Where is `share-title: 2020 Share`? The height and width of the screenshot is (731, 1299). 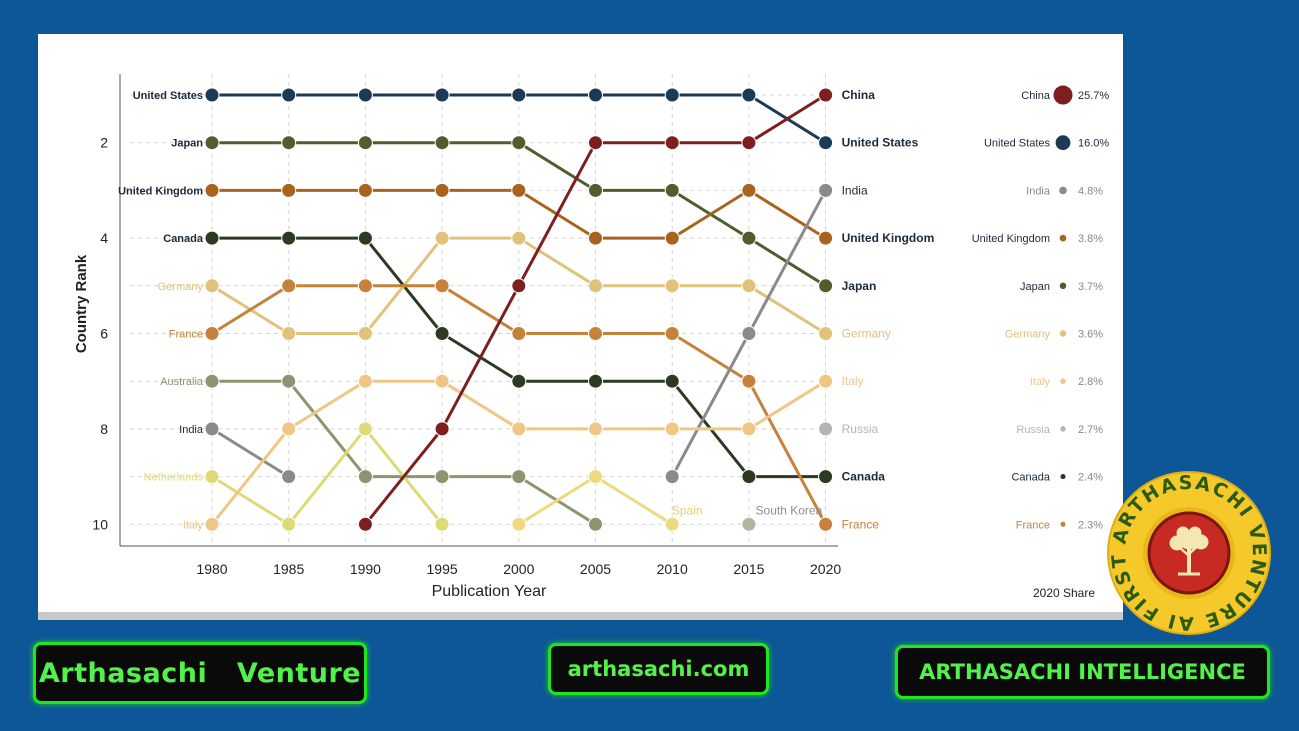 share-title: 2020 Share is located at coordinates (1064, 593).